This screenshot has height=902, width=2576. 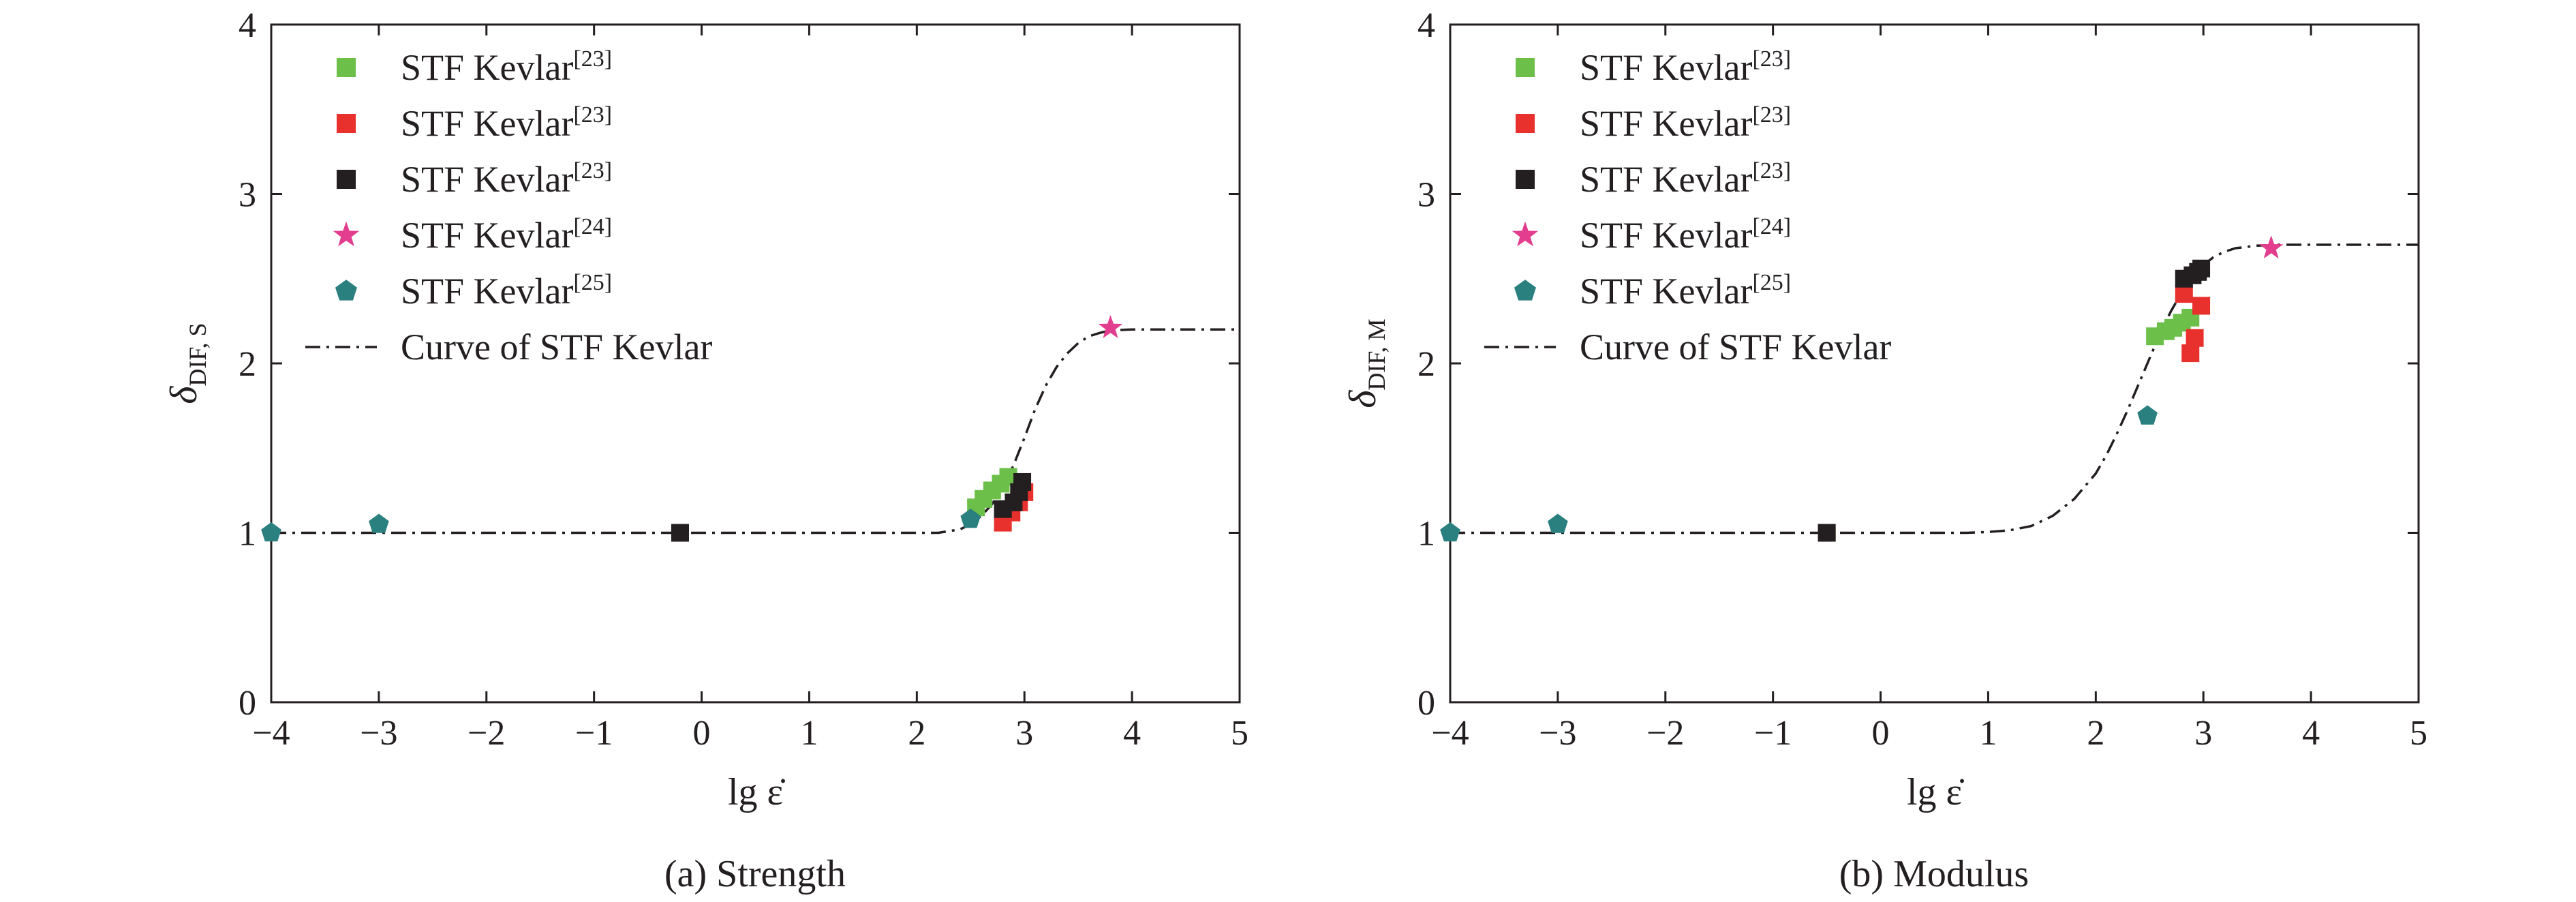 I want to click on y-axis-title: δDIF, M, so click(x=1366, y=363).